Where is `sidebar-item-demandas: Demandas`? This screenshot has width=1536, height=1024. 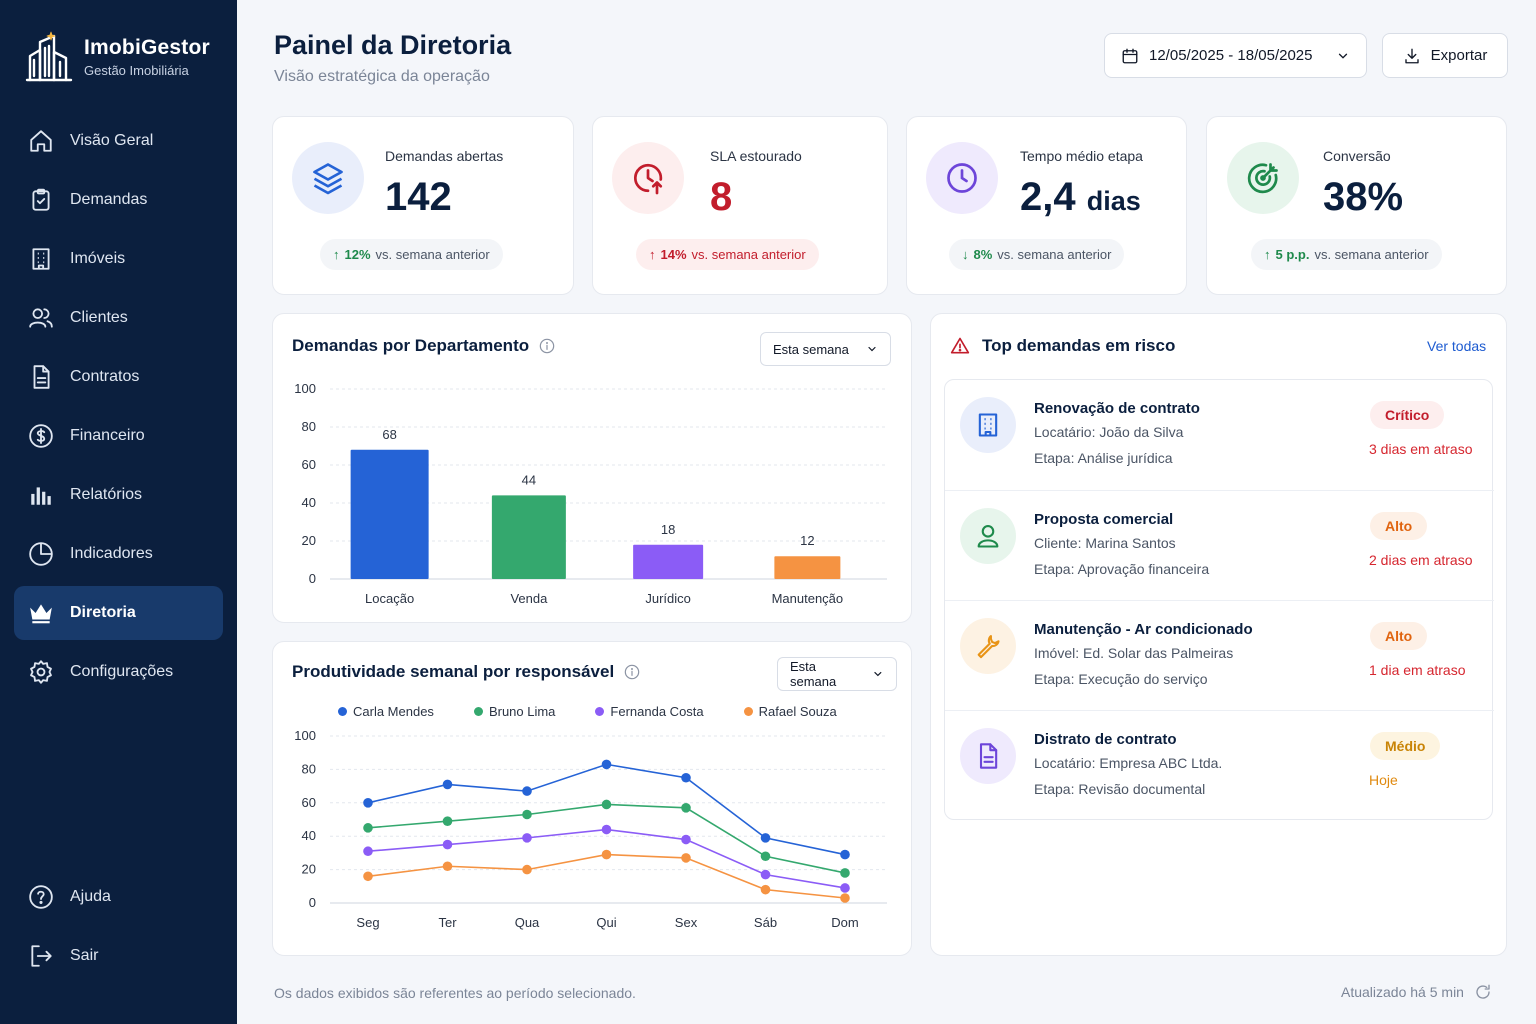
sidebar-item-demandas: Demandas is located at coordinates (118, 200).